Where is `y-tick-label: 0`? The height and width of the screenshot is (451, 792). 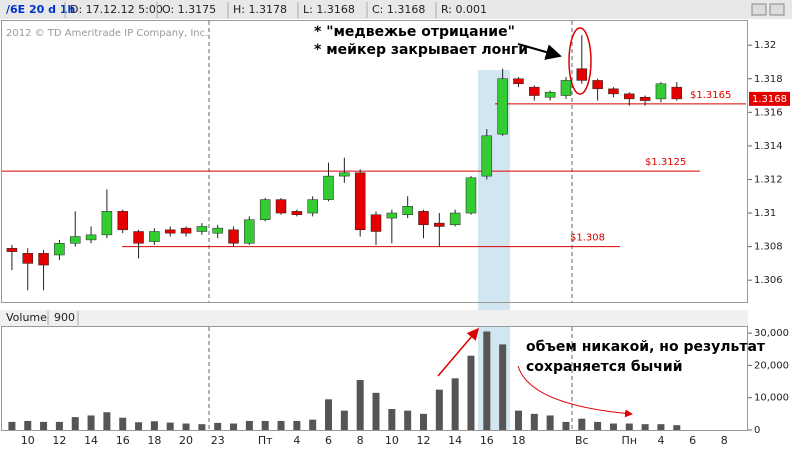 y-tick-label: 0 is located at coordinates (757, 430).